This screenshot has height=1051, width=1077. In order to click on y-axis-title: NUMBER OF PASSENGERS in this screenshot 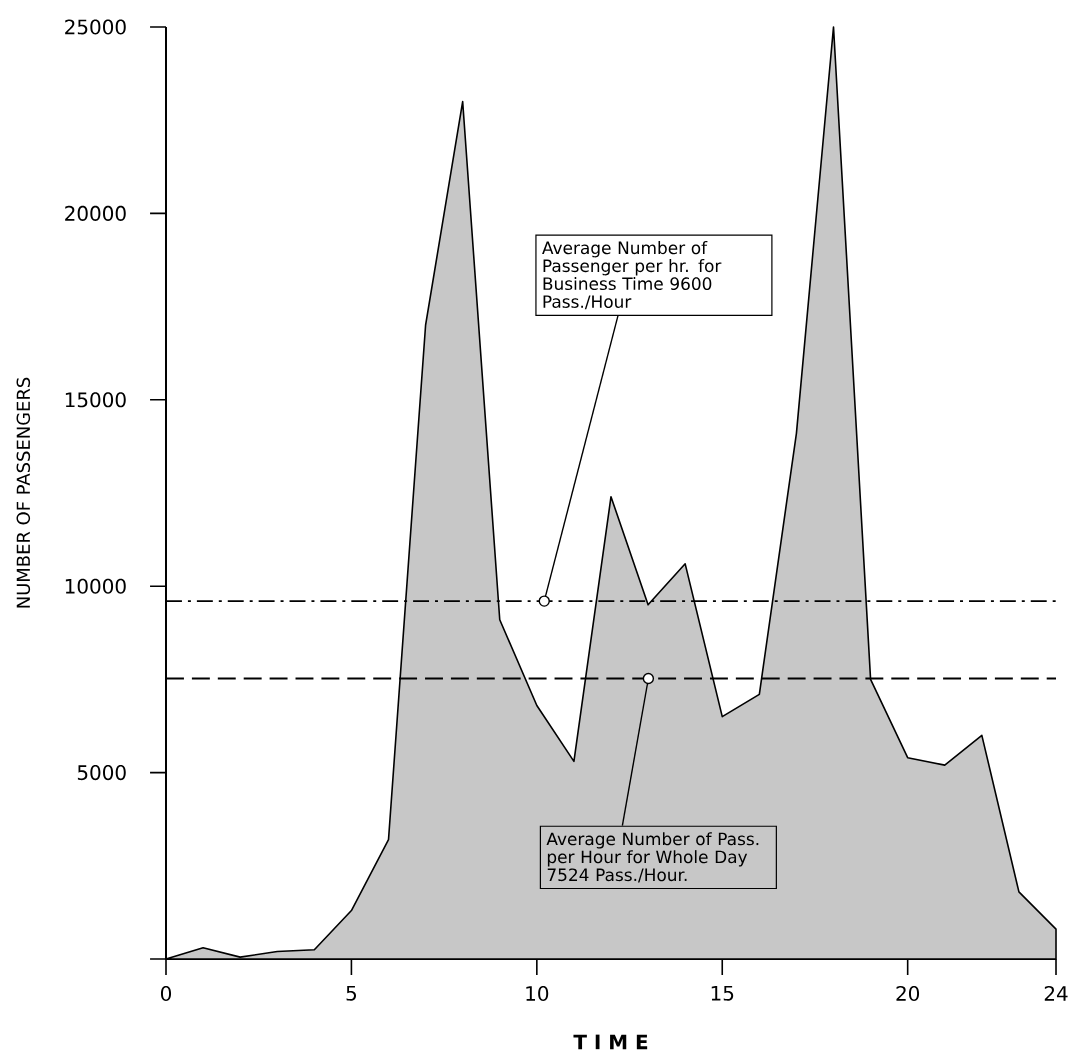, I will do `click(23, 492)`.